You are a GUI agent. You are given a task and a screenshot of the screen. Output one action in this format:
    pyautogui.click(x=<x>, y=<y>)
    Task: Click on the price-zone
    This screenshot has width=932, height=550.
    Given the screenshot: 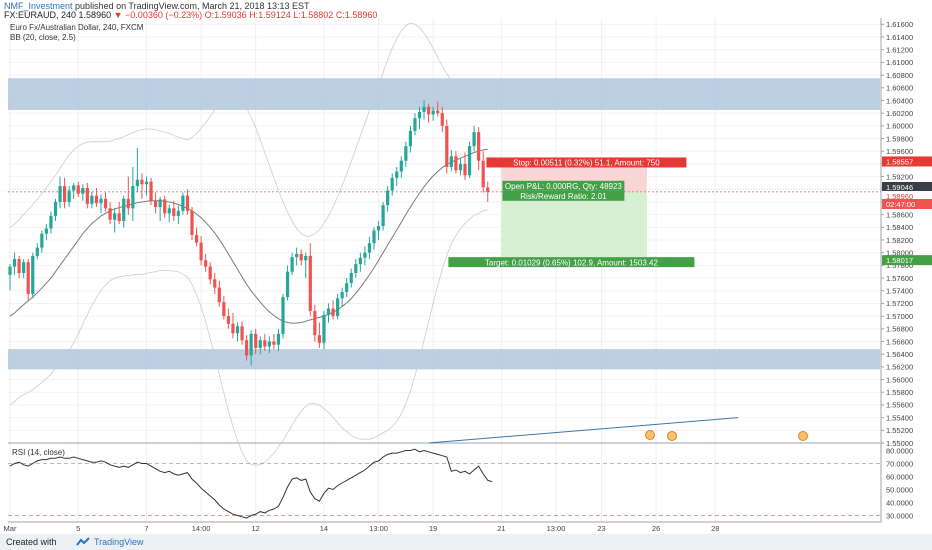 What is the action you would take?
    pyautogui.click(x=444, y=359)
    